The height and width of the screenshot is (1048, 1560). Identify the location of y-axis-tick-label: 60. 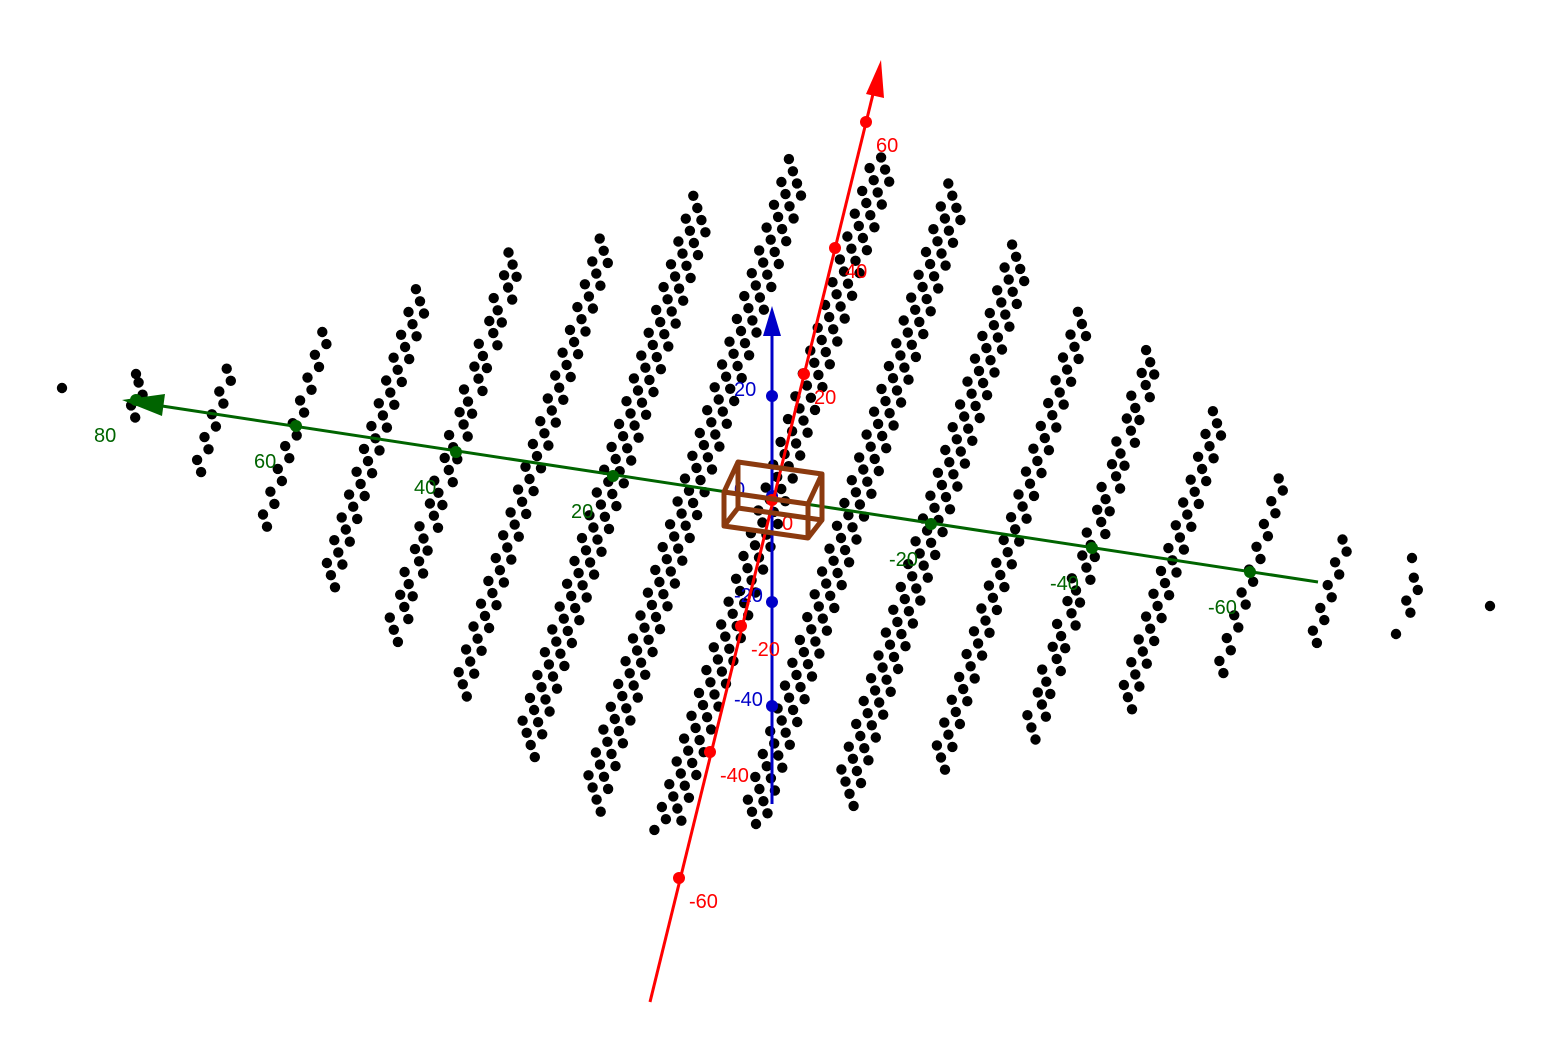
(265, 462).